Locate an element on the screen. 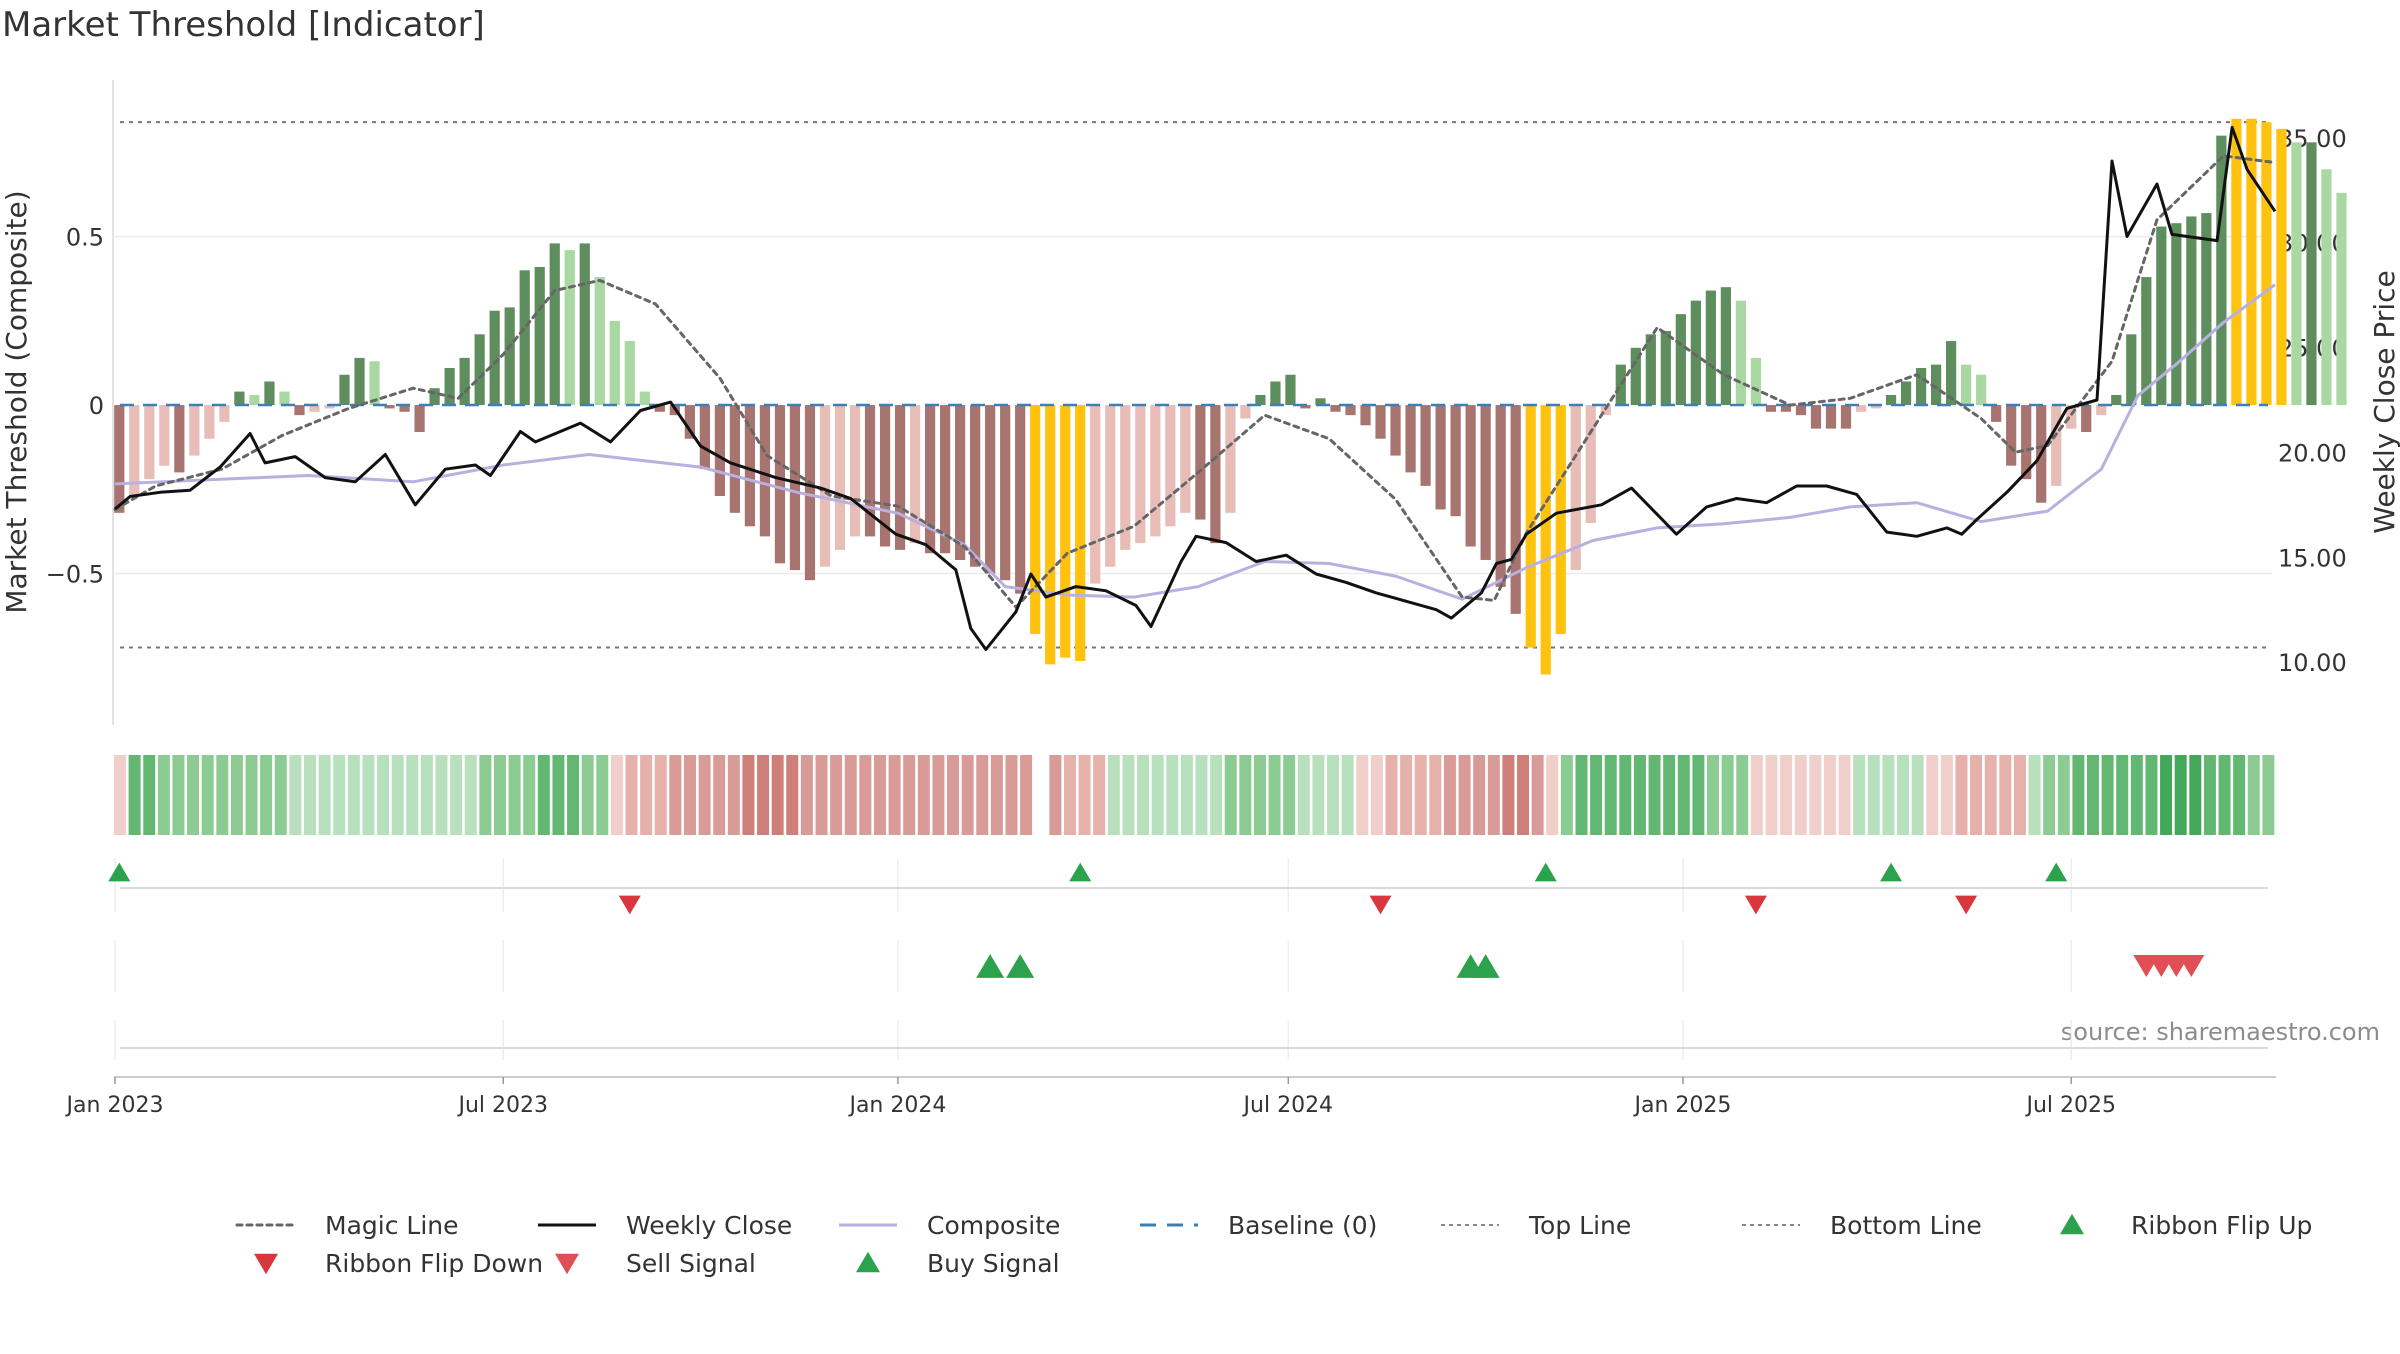 Image resolution: width=2400 pixels, height=1354 pixels. chart-title: Market Threshold [Indicator] is located at coordinates (243, 25).